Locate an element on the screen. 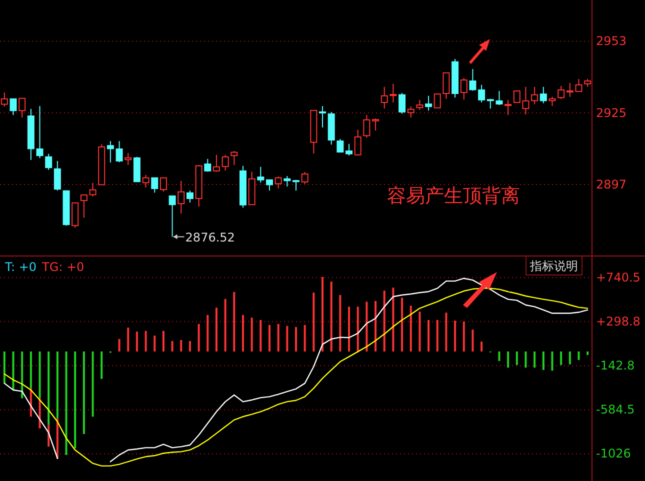  y-tick-label: 2953 is located at coordinates (611, 41).